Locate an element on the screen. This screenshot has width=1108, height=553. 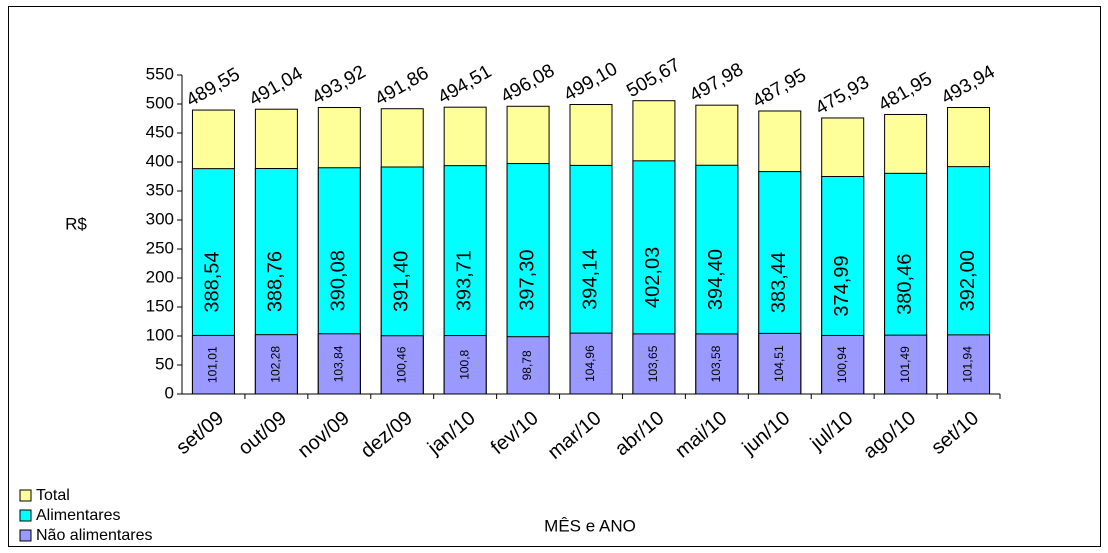
value-label: 491,86 is located at coordinates (402, 86).